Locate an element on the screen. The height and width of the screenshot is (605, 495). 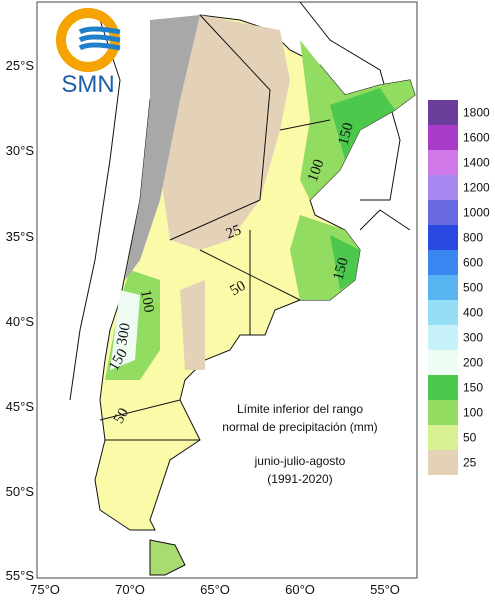
dry-region is located at coordinates (192, 325).